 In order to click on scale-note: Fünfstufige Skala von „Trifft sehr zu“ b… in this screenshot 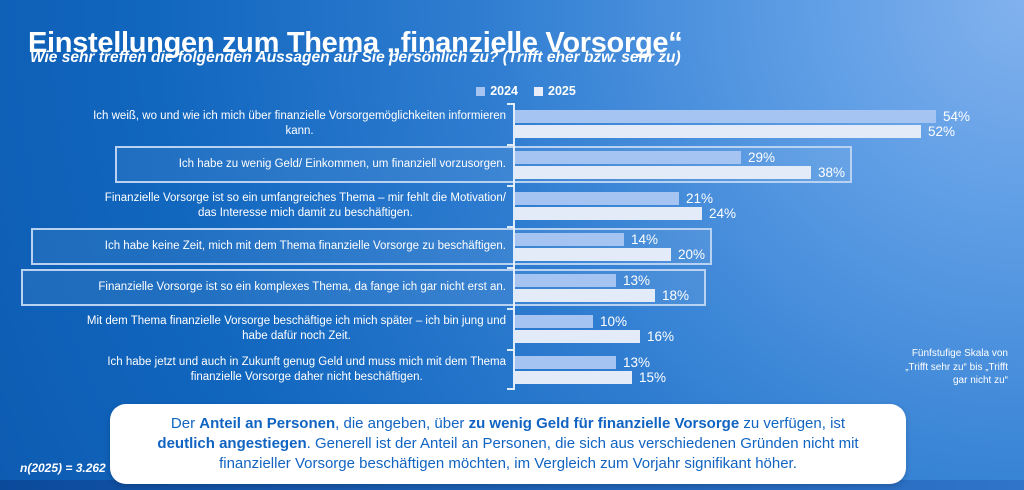, I will do `click(956, 367)`.